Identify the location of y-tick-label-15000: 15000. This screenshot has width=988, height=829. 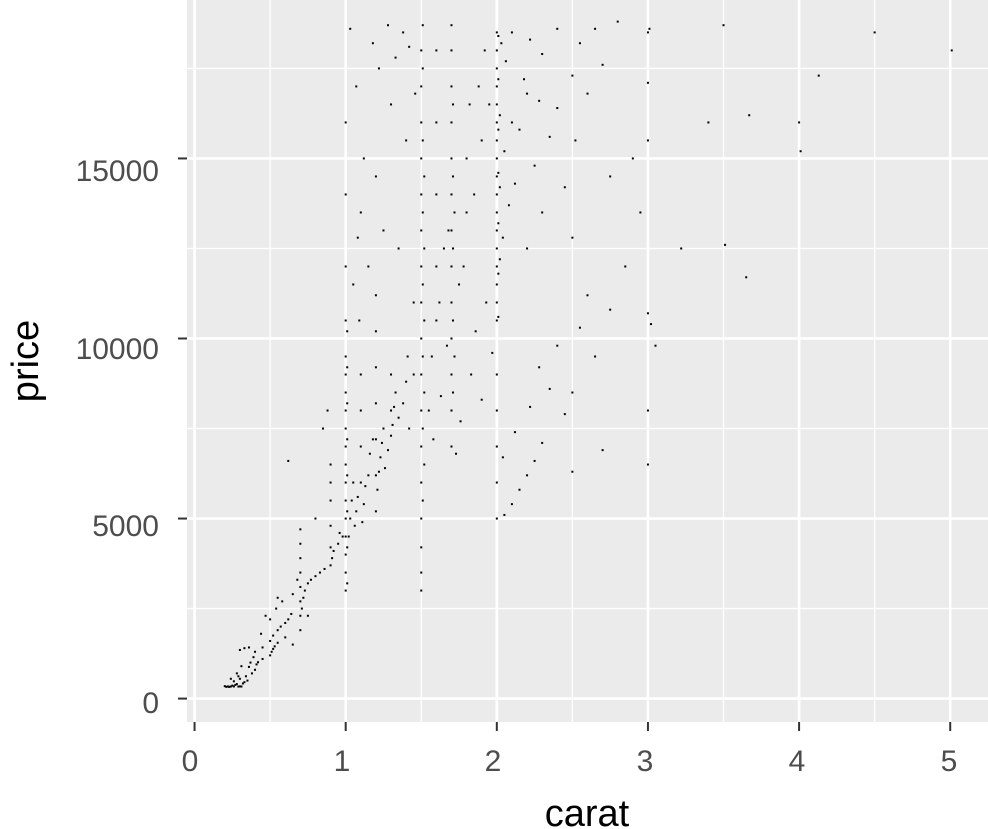
(117, 171).